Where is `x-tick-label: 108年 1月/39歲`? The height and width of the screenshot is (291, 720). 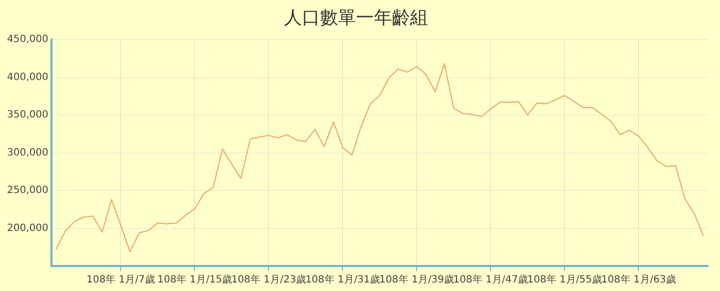
x-tick-label: 108年 1月/39歲 is located at coordinates (416, 280).